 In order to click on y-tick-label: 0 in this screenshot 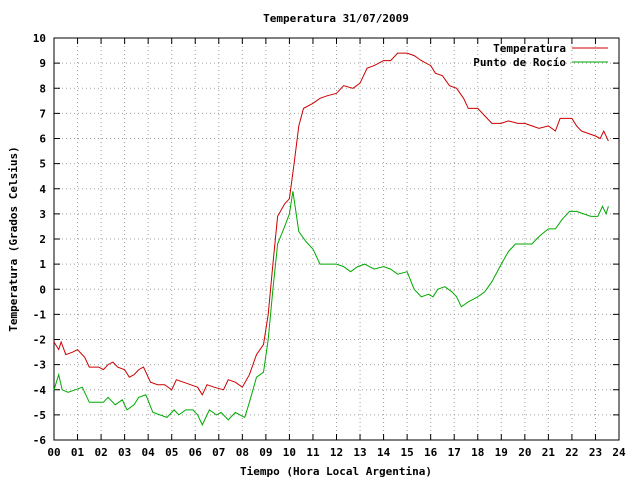, I will do `click(42, 289)`.